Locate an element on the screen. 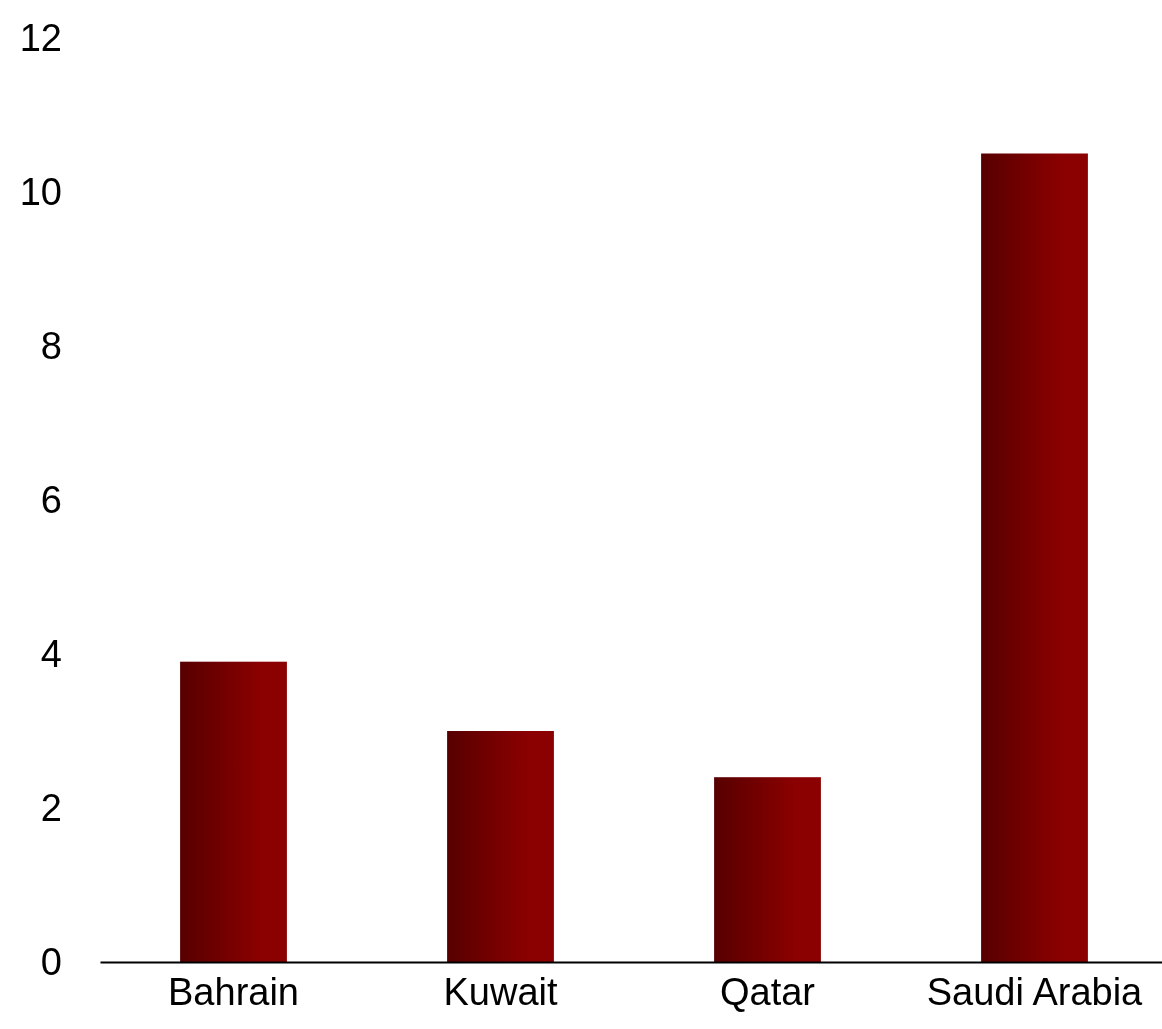 This screenshot has height=1029, width=1162. x-tick-label: Saudi Arabia is located at coordinates (1035, 991).